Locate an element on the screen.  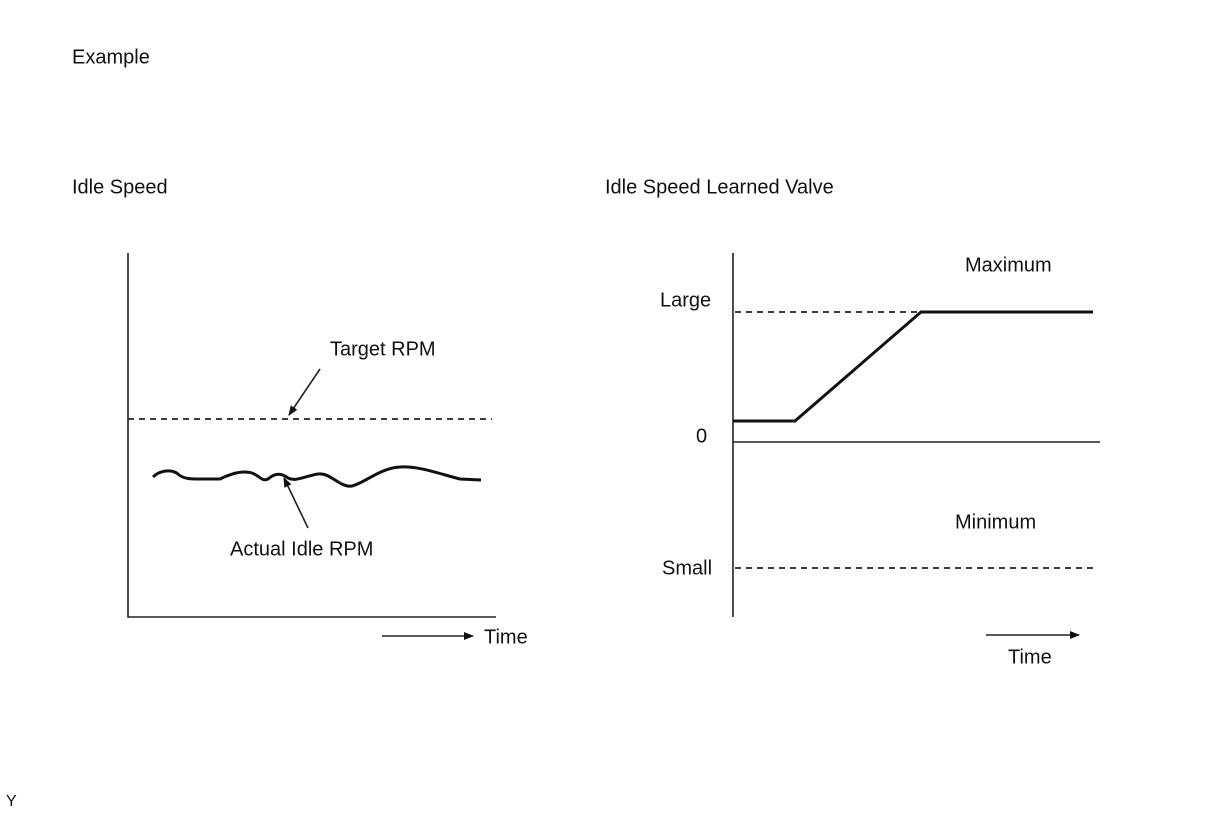
large-label: Large is located at coordinates (685, 300).